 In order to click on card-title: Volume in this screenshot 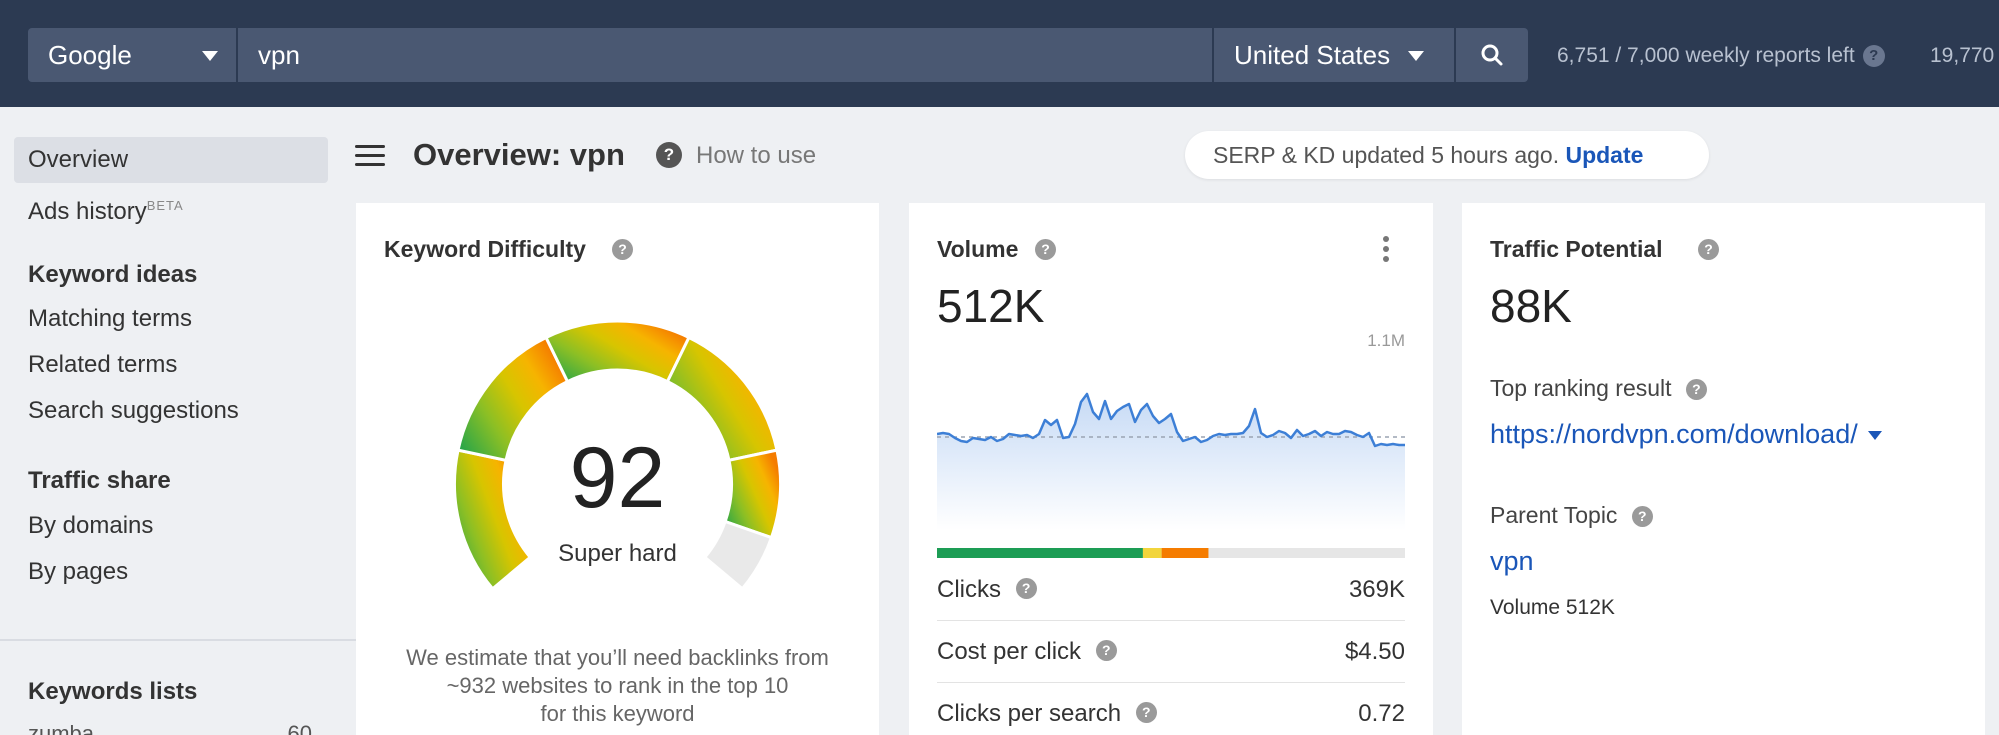, I will do `click(978, 249)`.